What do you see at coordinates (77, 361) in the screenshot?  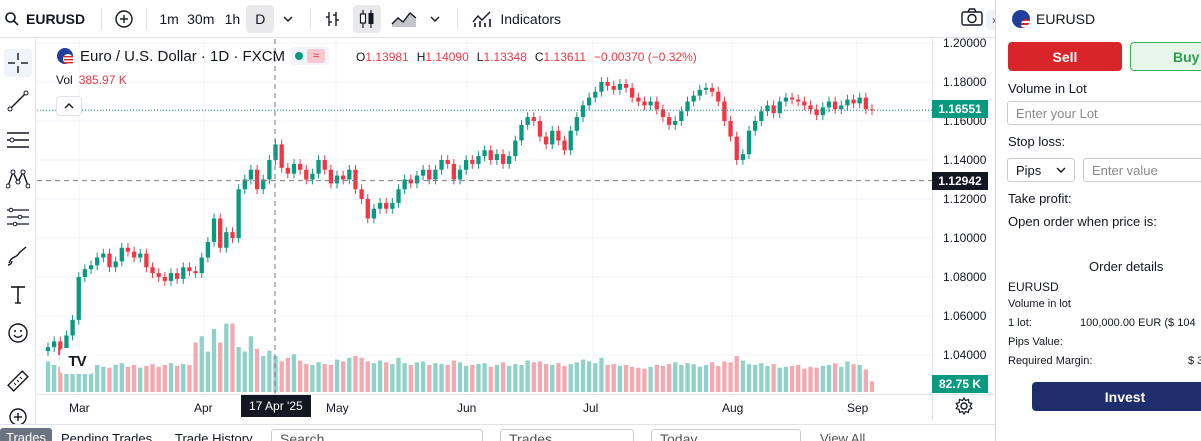 I see `tradingview-logo: TV` at bounding box center [77, 361].